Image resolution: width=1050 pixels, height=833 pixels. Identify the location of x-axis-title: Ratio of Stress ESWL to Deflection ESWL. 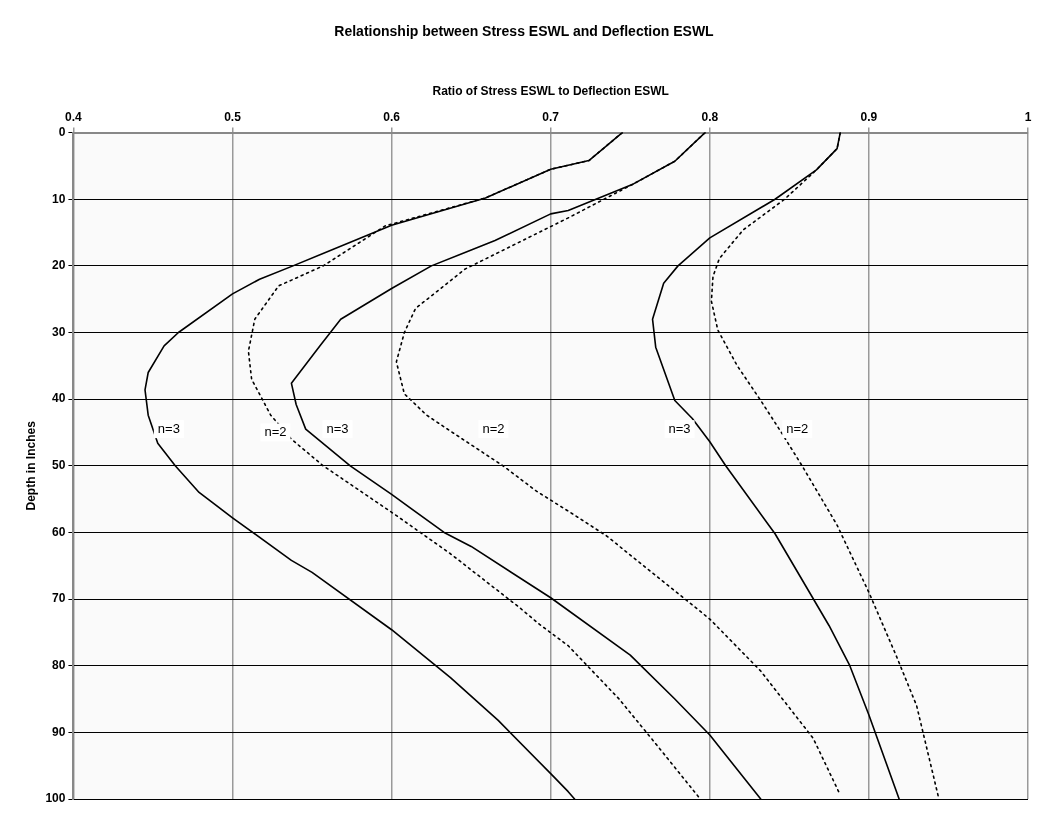
(550, 91).